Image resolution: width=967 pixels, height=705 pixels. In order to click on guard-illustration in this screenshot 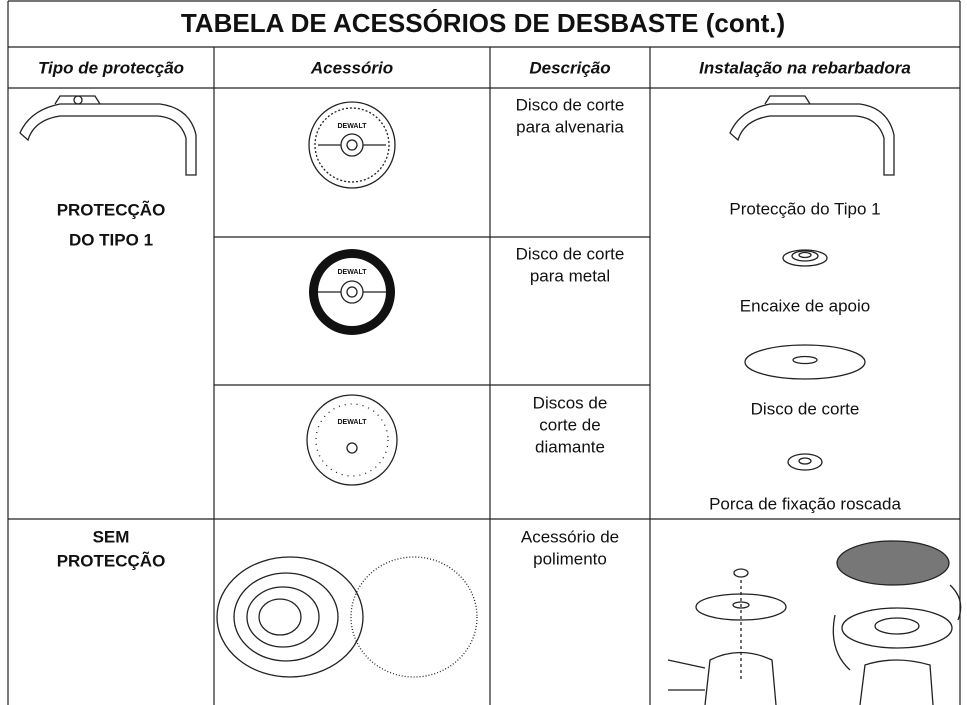, I will do `click(108, 135)`.